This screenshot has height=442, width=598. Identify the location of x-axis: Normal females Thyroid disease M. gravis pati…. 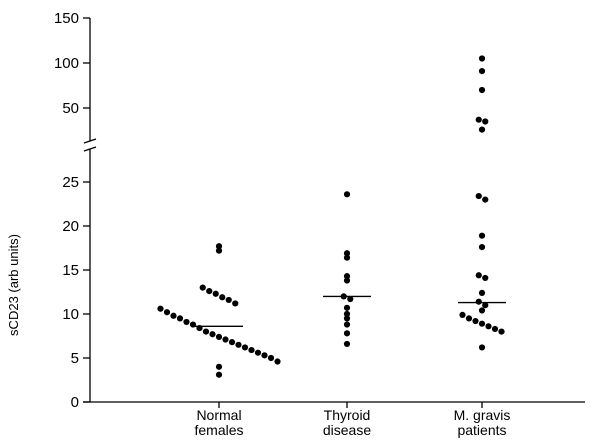
(334, 419).